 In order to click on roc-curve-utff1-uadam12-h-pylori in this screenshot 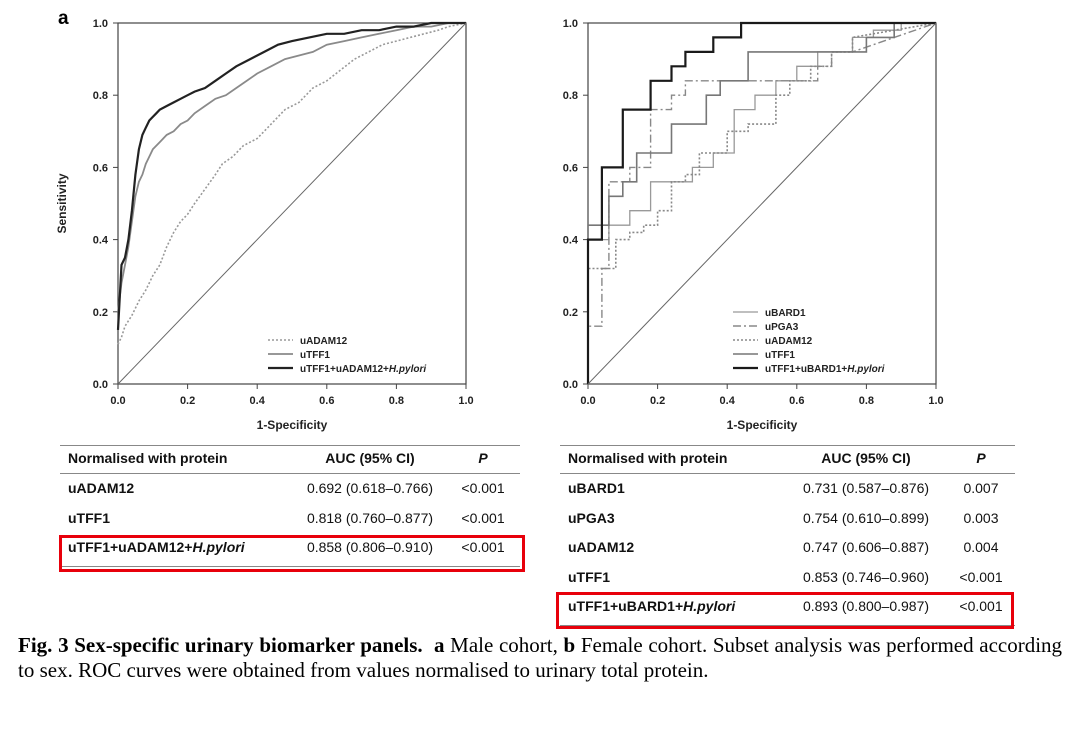, I will do `click(291, 175)`.